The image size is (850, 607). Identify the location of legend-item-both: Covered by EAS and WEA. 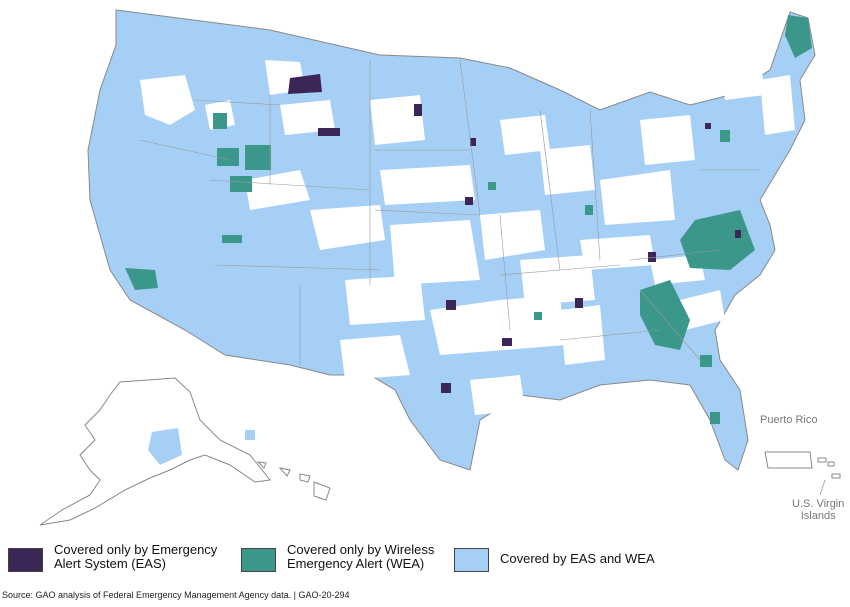
(587, 557).